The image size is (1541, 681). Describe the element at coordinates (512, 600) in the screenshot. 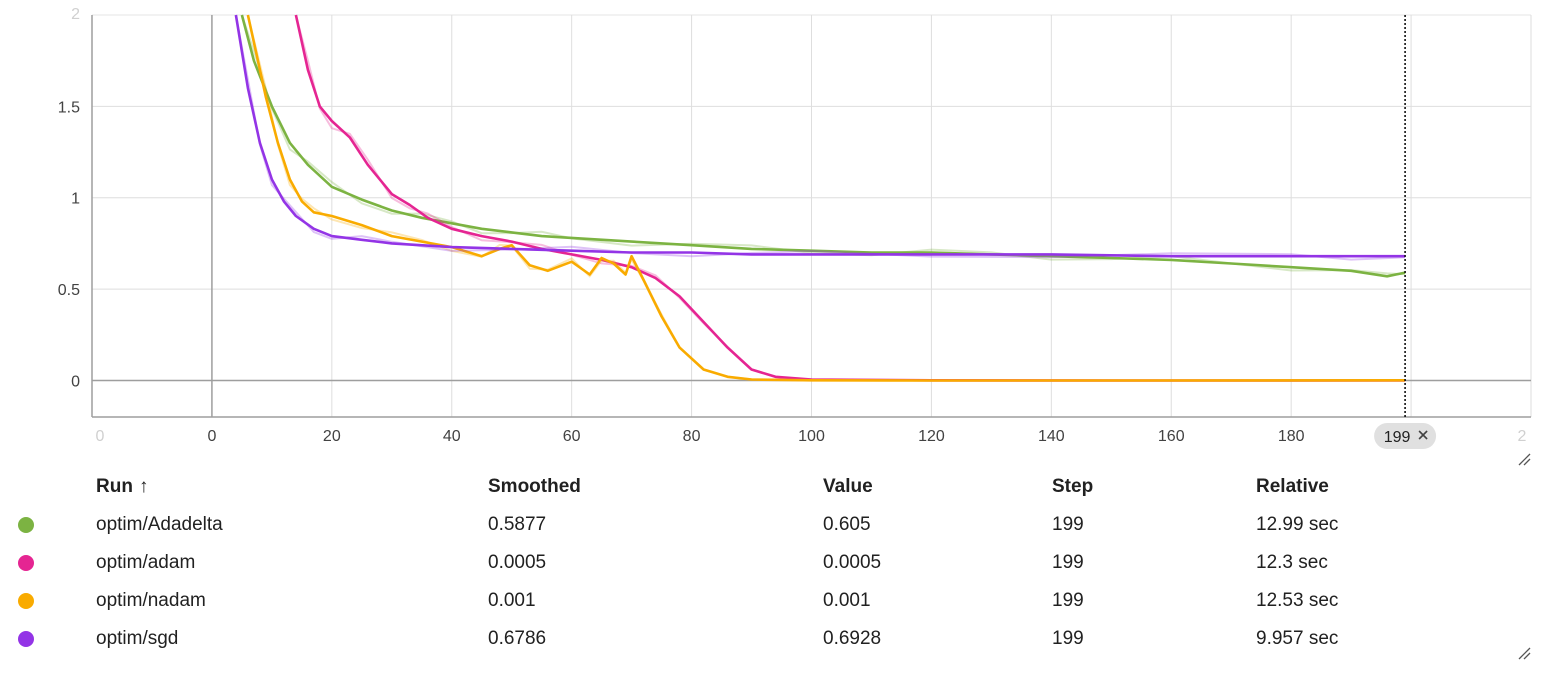

I see `smoothed-value: 0.001` at that location.